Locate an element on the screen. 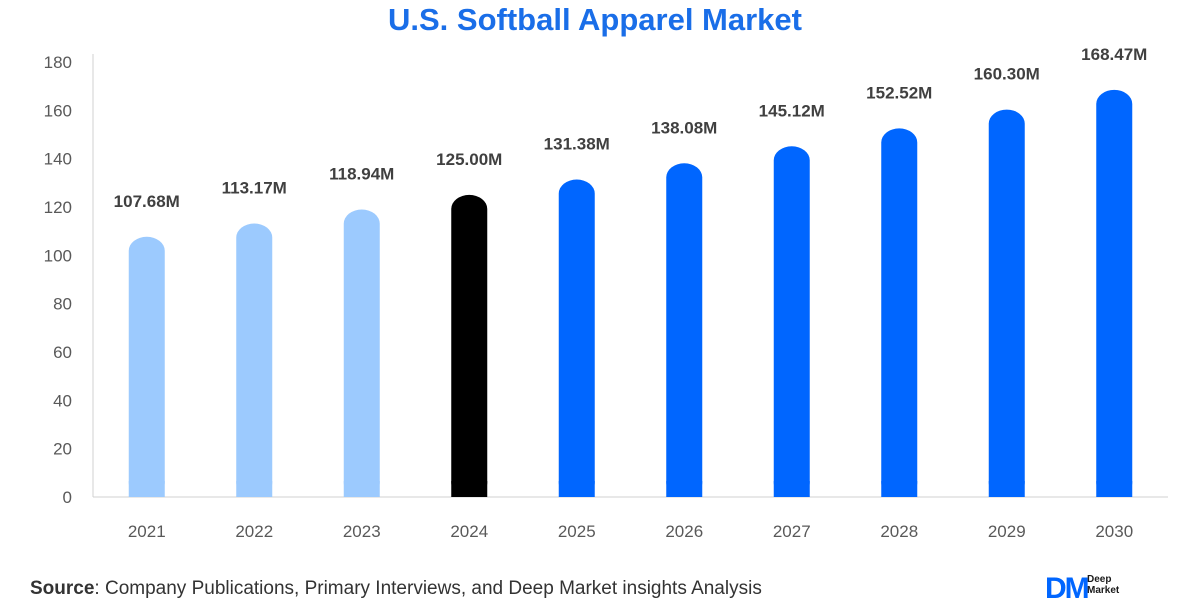 The width and height of the screenshot is (1200, 606). bar-base-2022 is located at coordinates (254, 489).